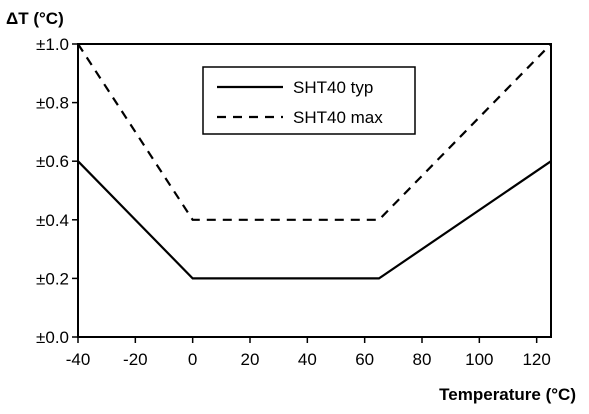 The width and height of the screenshot is (589, 414). Describe the element at coordinates (52, 220) in the screenshot. I see `y-tick-label: ±0.4` at that location.